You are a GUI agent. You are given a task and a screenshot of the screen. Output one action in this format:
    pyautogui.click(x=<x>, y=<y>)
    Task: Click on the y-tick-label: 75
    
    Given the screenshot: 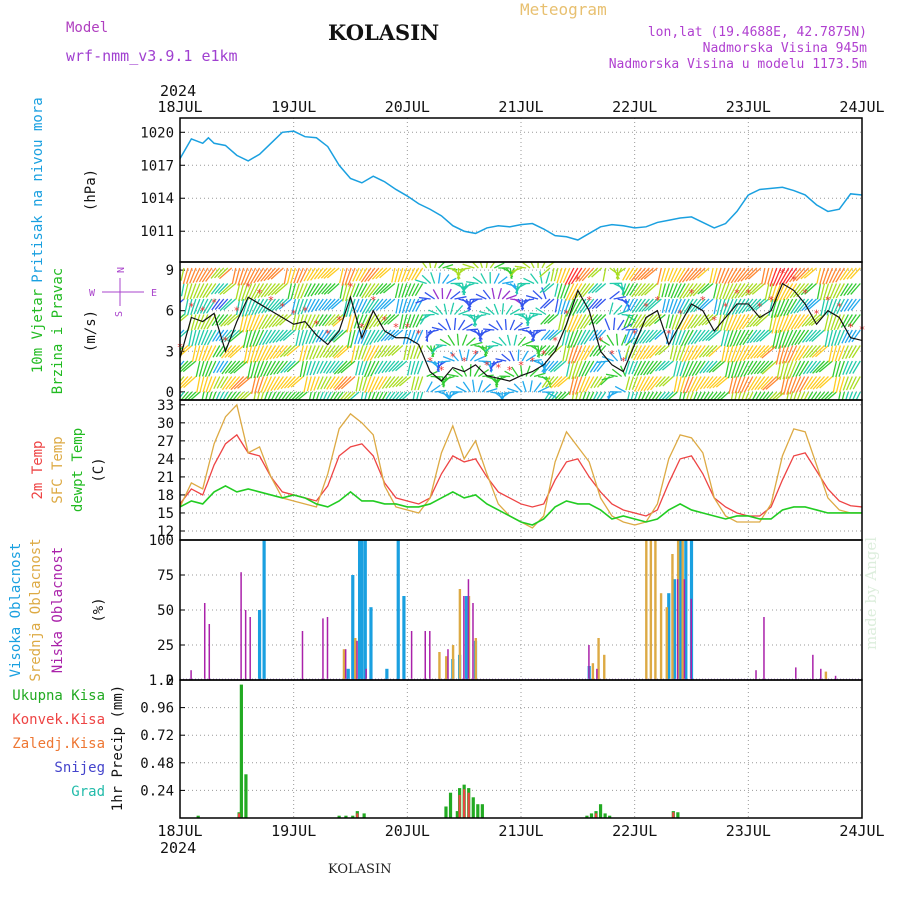 What is the action you would take?
    pyautogui.click(x=165, y=576)
    